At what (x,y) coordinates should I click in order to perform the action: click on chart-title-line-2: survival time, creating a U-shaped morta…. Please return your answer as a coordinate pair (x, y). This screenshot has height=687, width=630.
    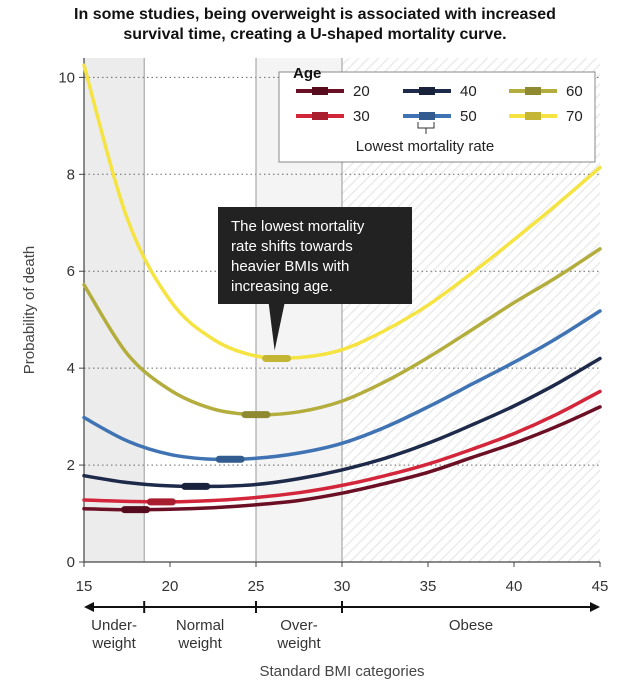
    Looking at the image, I should click on (315, 34).